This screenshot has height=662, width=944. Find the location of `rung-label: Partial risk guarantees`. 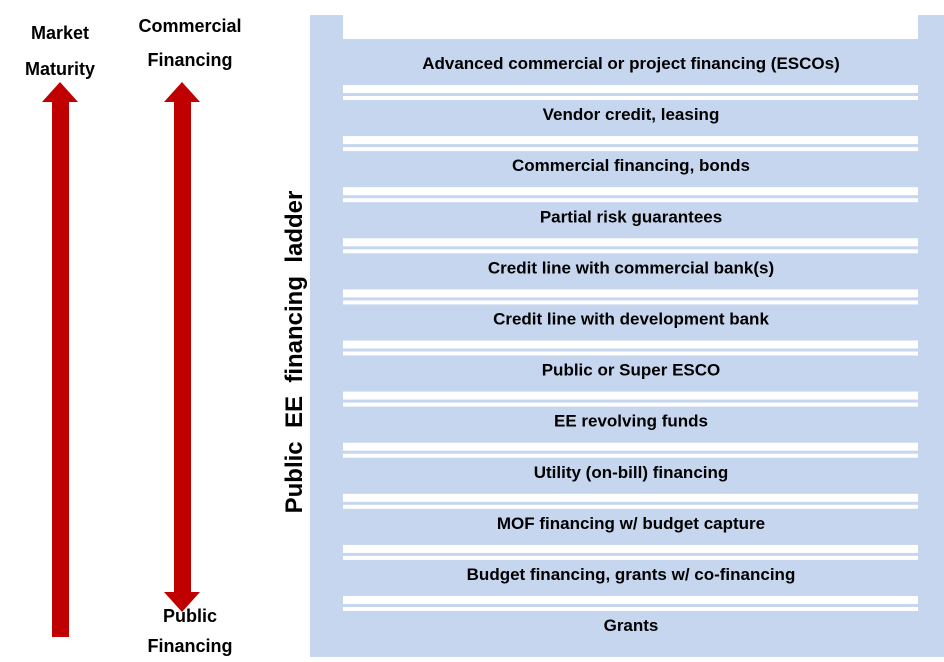

rung-label: Partial risk guarantees is located at coordinates (631, 216).